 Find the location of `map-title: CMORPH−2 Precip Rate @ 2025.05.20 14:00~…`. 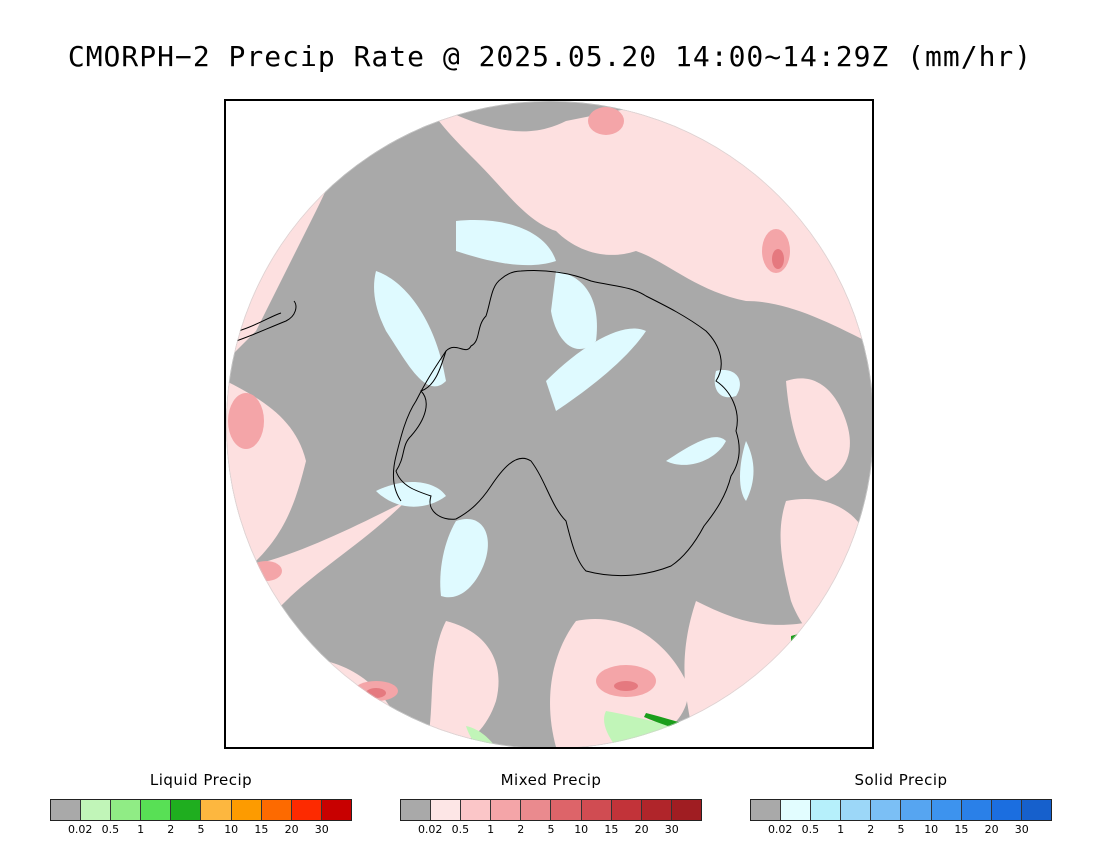

map-title: CMORPH−2 Precip Rate @ 2025.05.20 14:00~… is located at coordinates (550, 56).